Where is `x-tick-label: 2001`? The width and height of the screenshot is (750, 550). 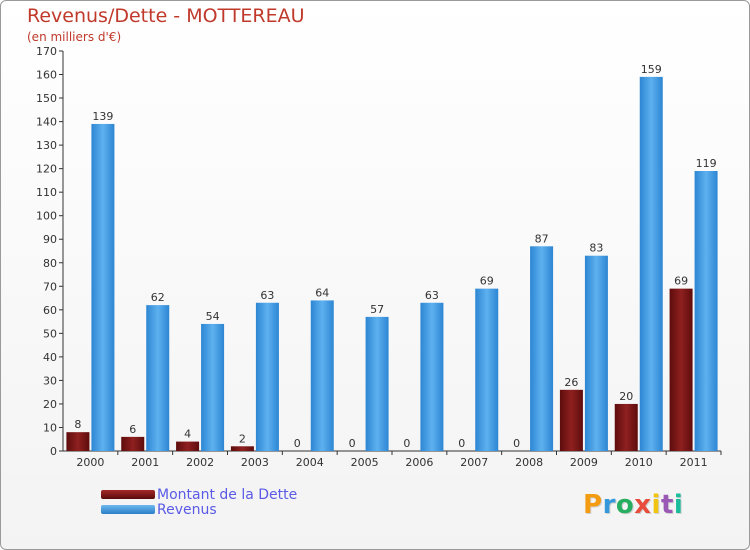 x-tick-label: 2001 is located at coordinates (145, 462).